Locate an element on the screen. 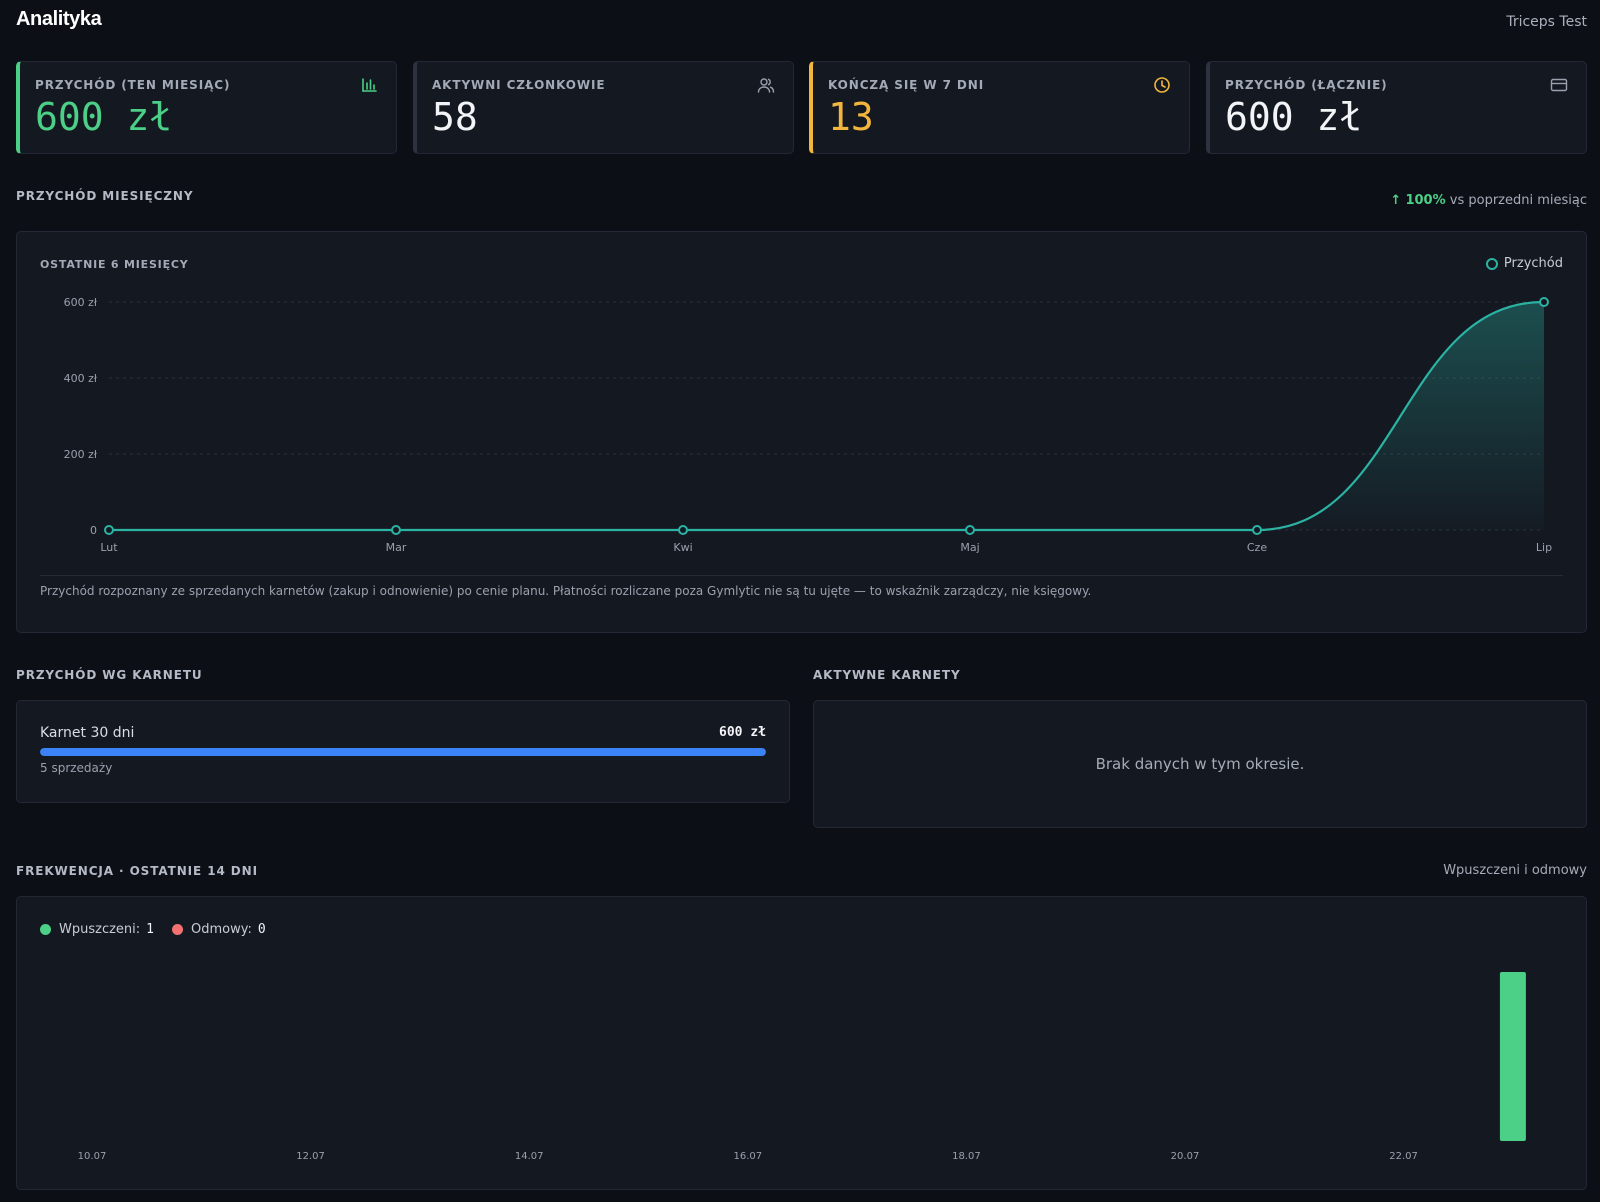 The height and width of the screenshot is (1202, 1600). x-tick-label: 22.07 is located at coordinates (1403, 1156).